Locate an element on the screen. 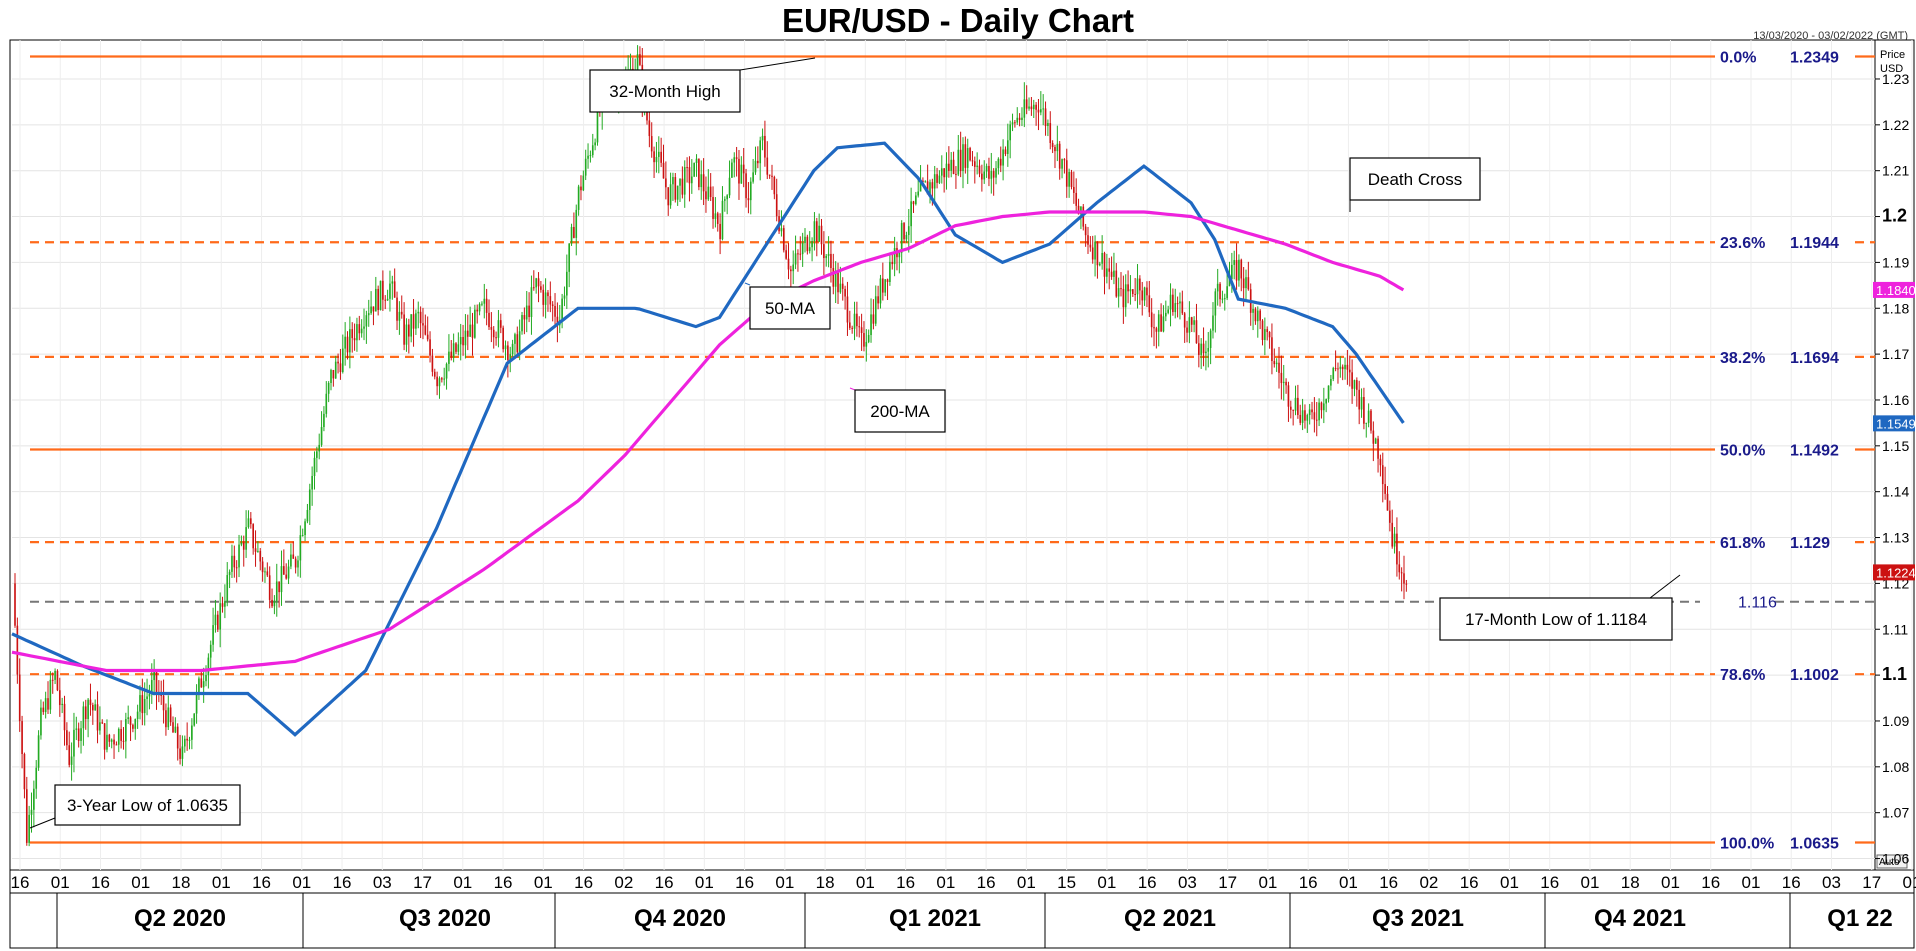 This screenshot has height=951, width=1916. x-tick-label: 01 is located at coordinates (1267, 882).